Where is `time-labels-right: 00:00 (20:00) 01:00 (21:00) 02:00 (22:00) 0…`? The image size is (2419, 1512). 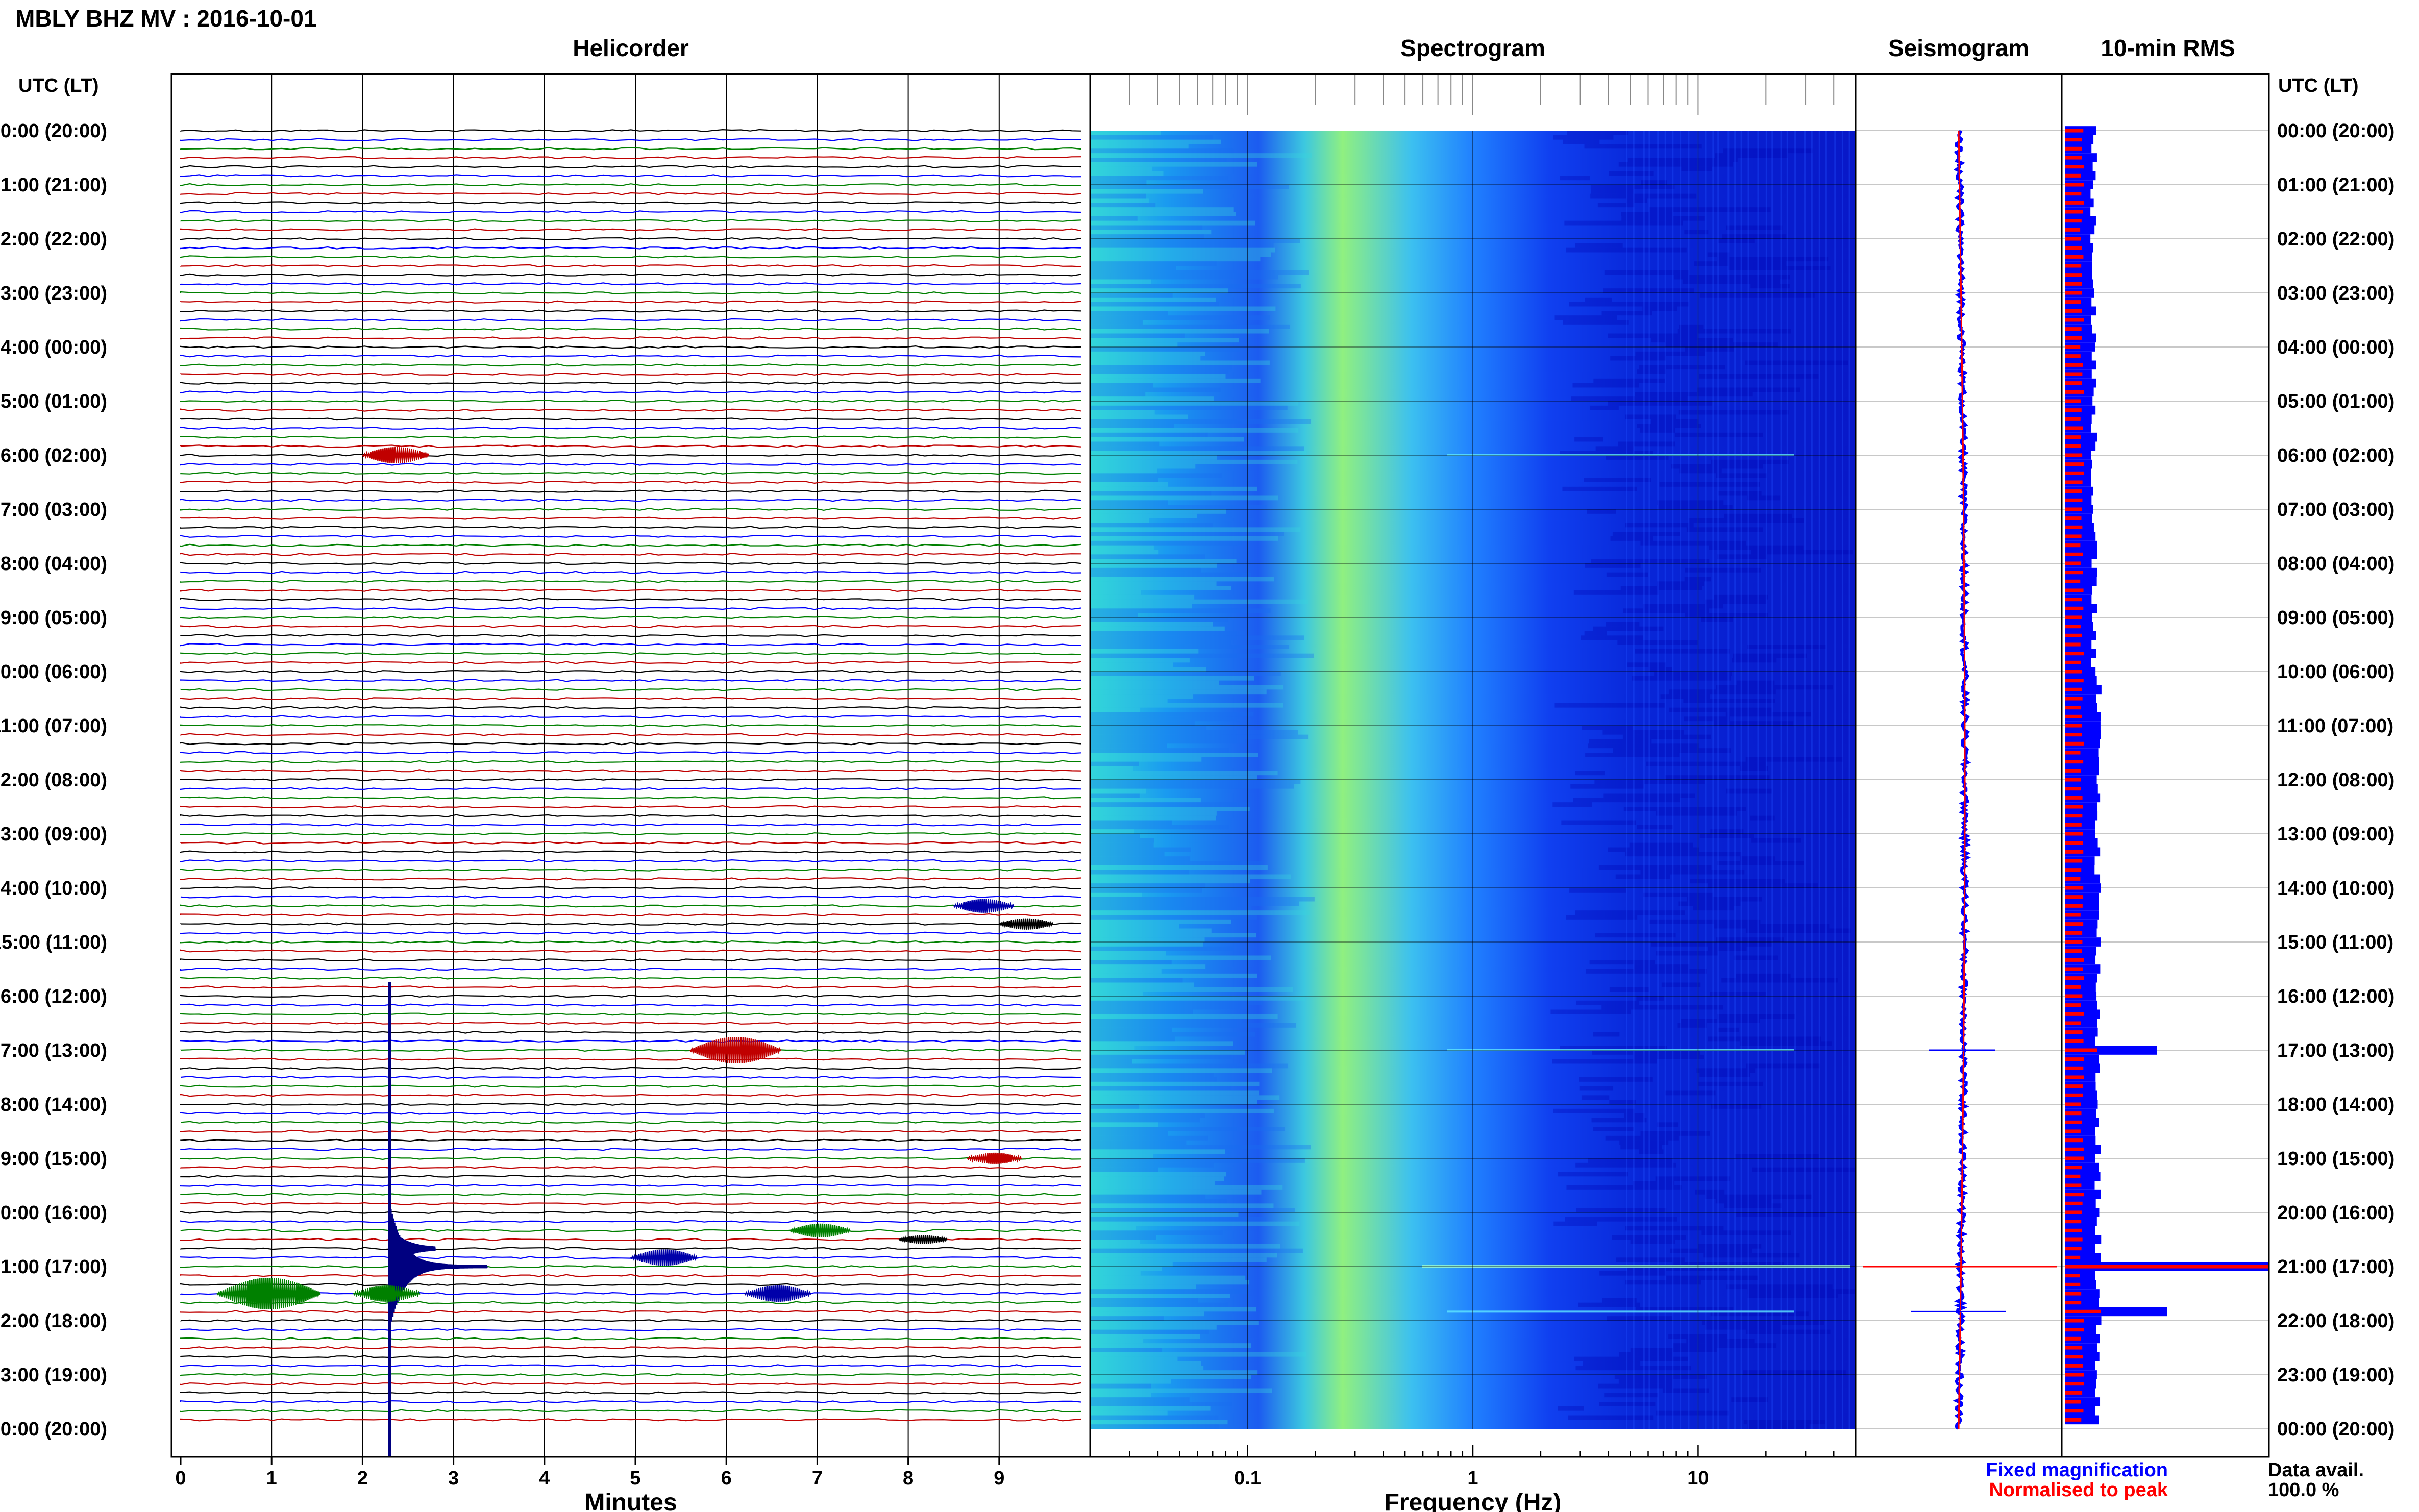
time-labels-right: 00:00 (20:00) 01:00 (21:00) 02:00 (22:00) 0… is located at coordinates (2336, 780).